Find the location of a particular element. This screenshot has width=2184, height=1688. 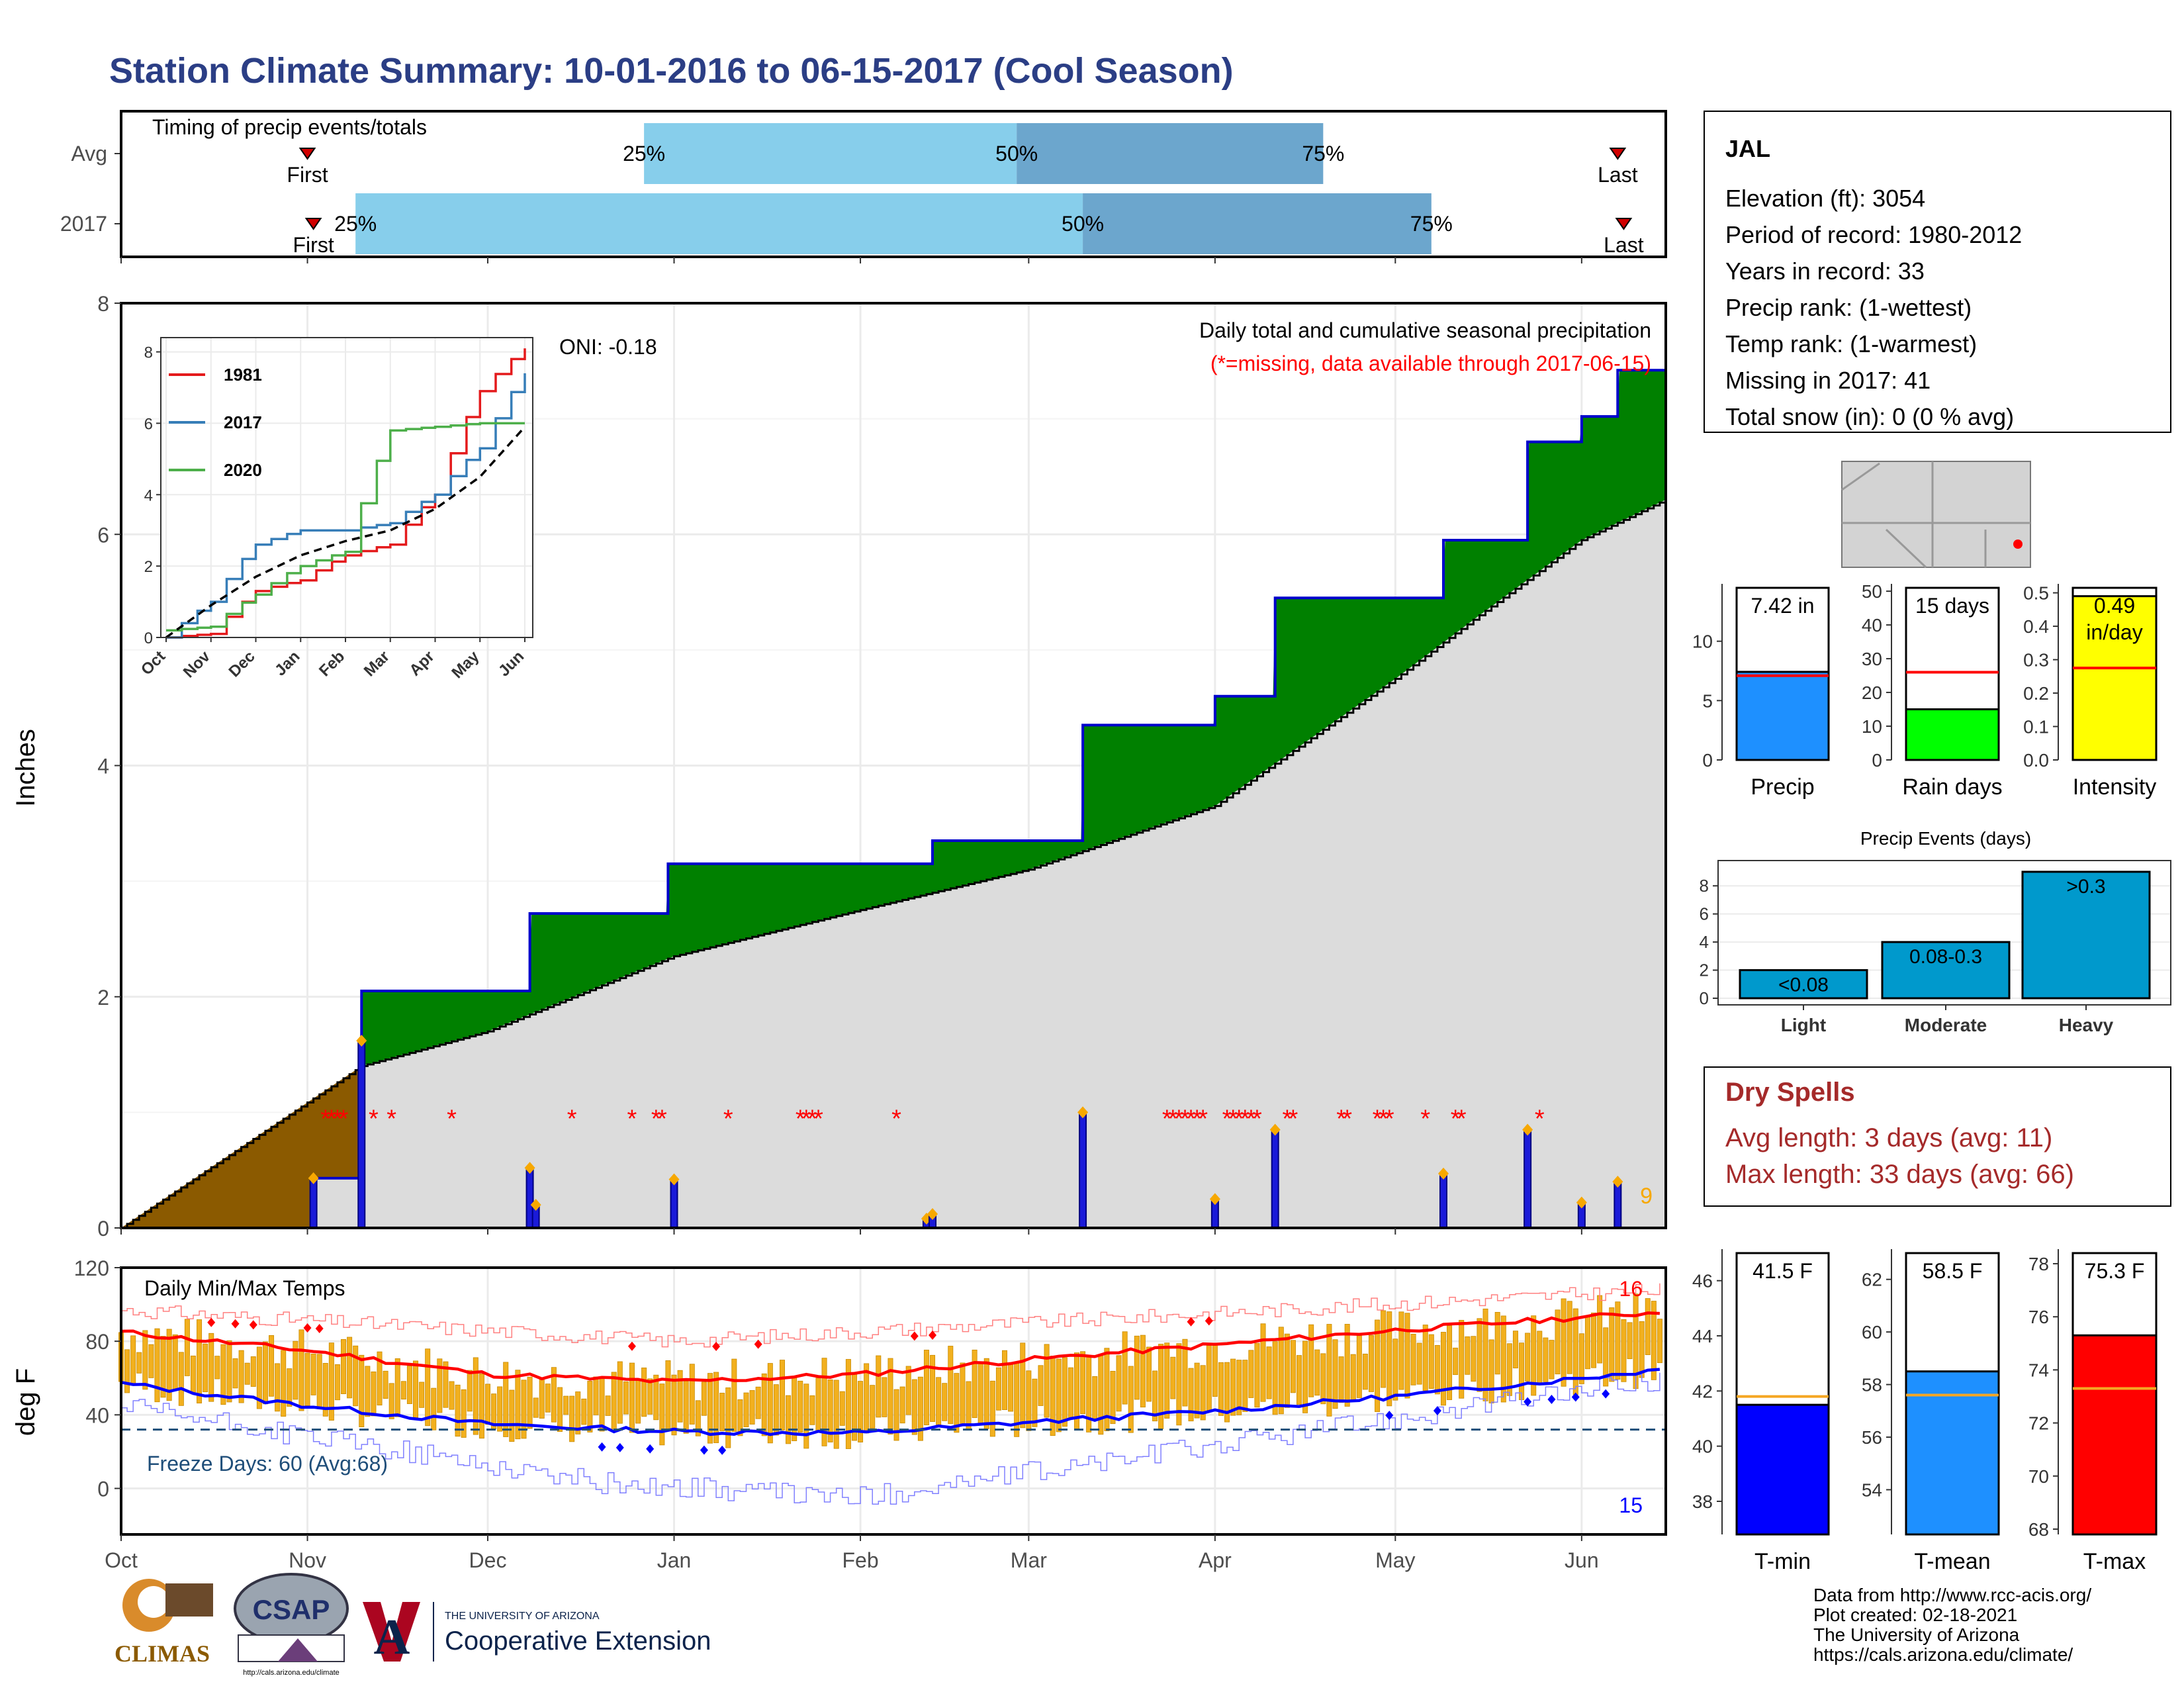

small-bar-value-label: 0.49 is located at coordinates (2114, 606).